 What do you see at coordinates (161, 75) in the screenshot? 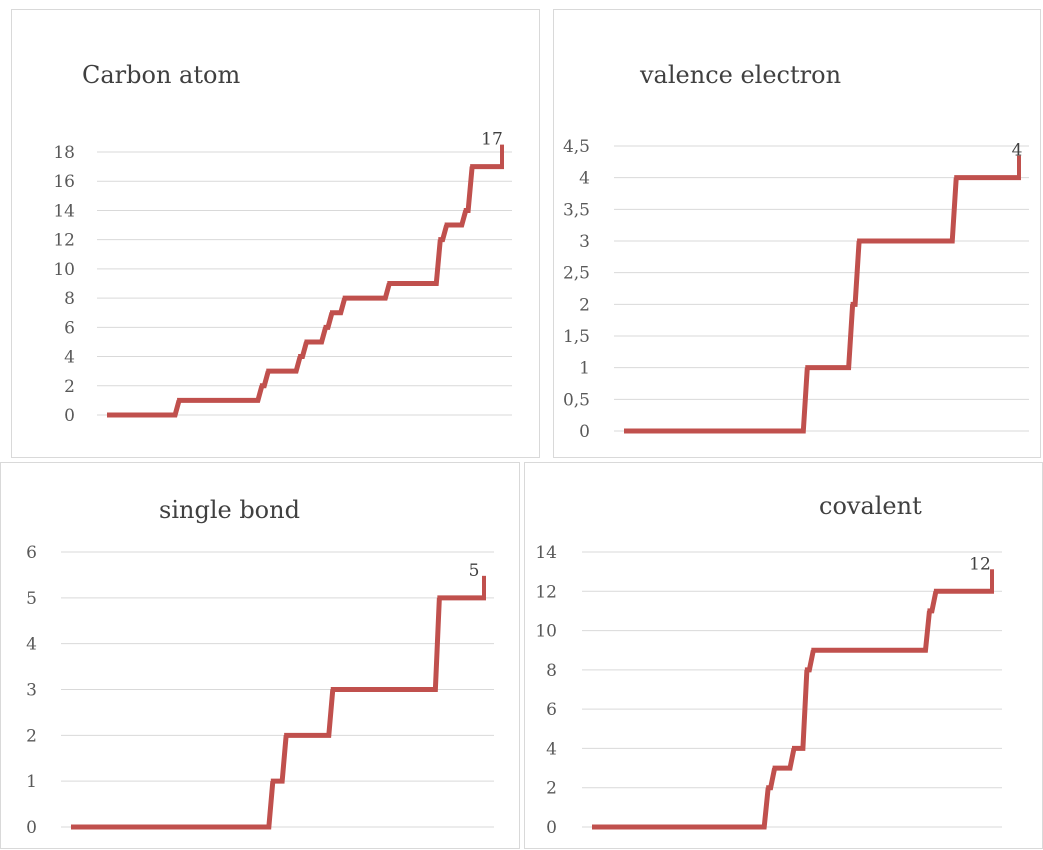
I see `chart-title: Carbon atom` at bounding box center [161, 75].